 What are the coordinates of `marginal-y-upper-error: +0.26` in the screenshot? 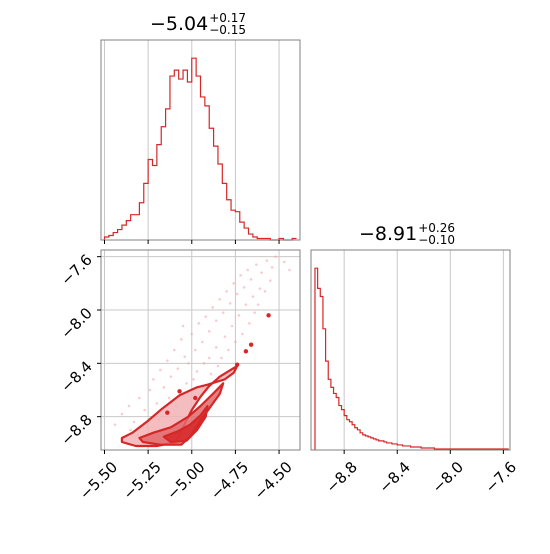 It's located at (437, 228).